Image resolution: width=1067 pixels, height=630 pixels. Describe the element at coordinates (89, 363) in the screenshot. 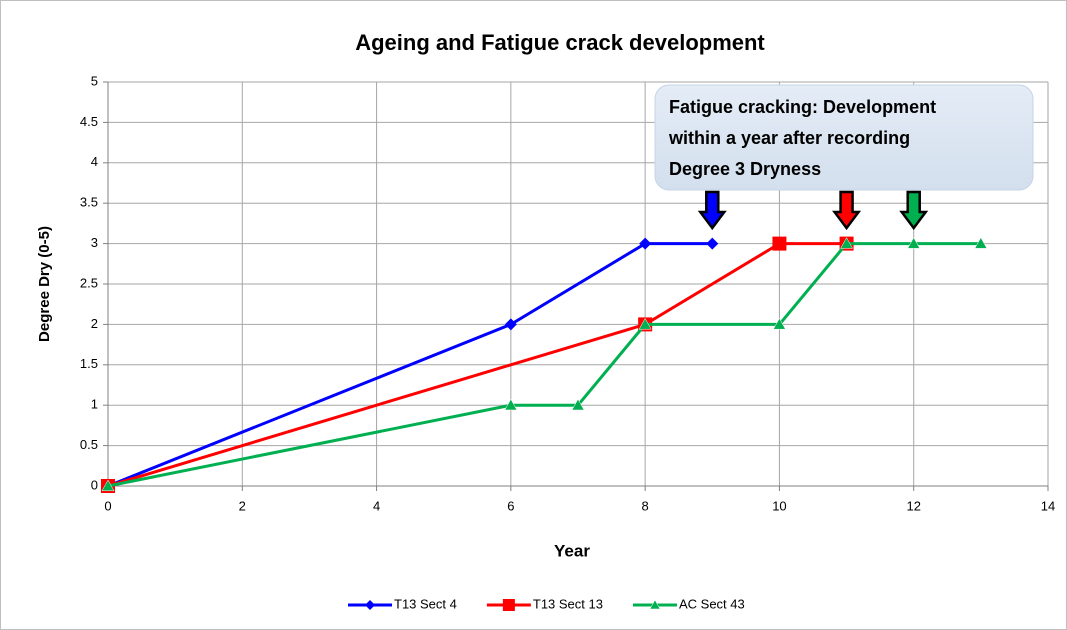

I see `y-tick-label: 1.5` at that location.